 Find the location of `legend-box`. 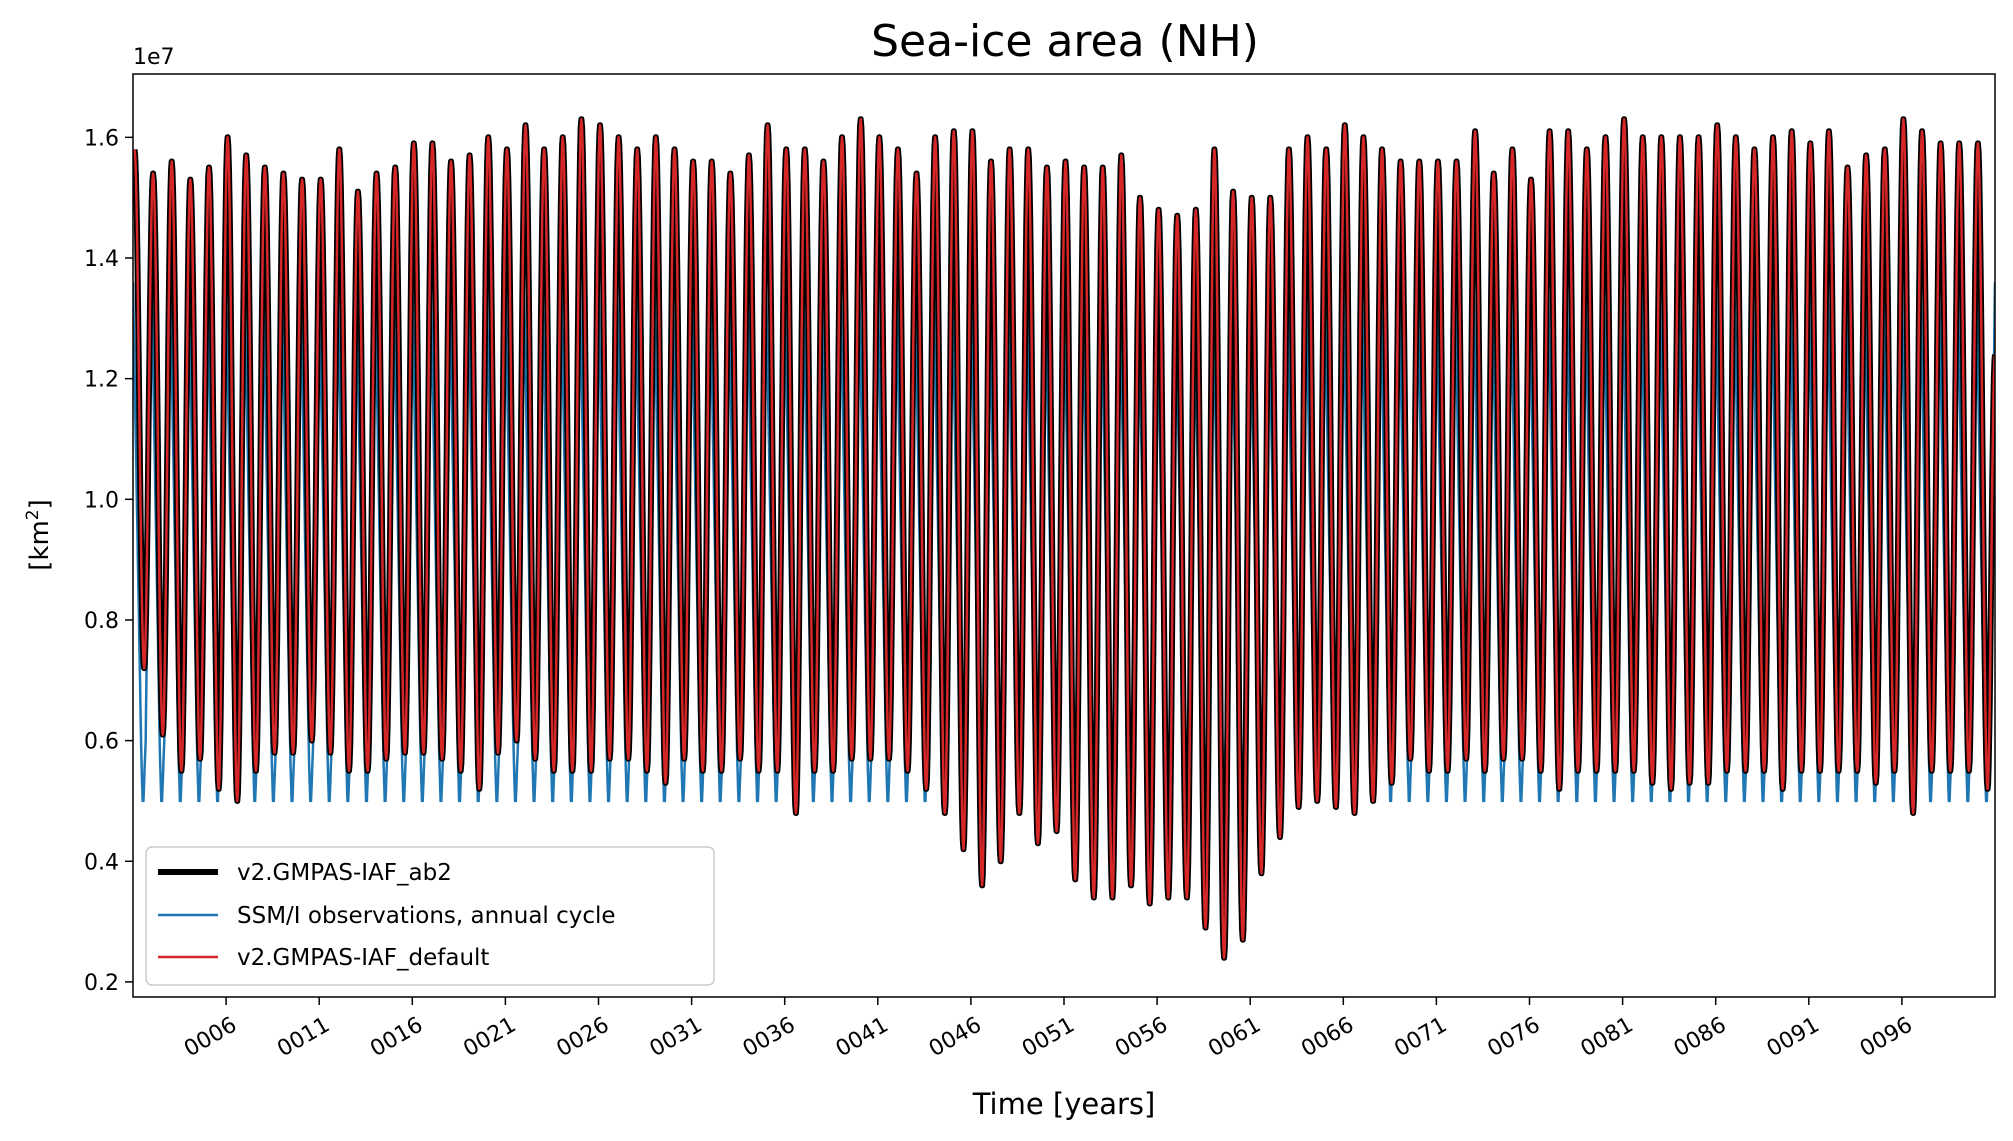

legend-box is located at coordinates (430, 916).